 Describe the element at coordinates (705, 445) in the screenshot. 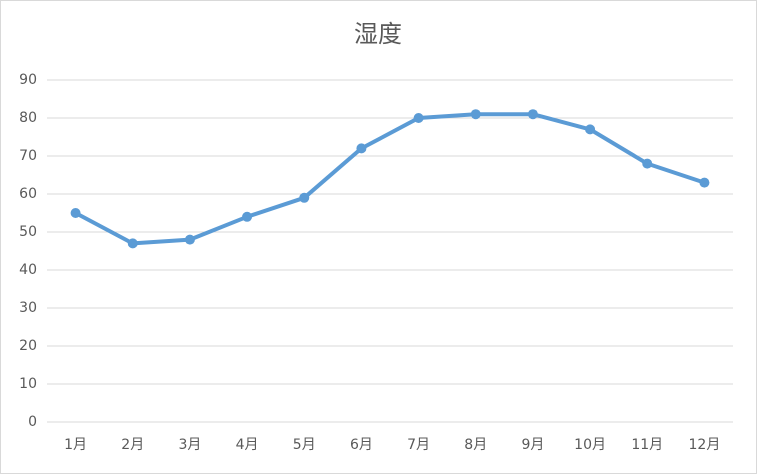

I see `x-tick-label: 12月` at that location.